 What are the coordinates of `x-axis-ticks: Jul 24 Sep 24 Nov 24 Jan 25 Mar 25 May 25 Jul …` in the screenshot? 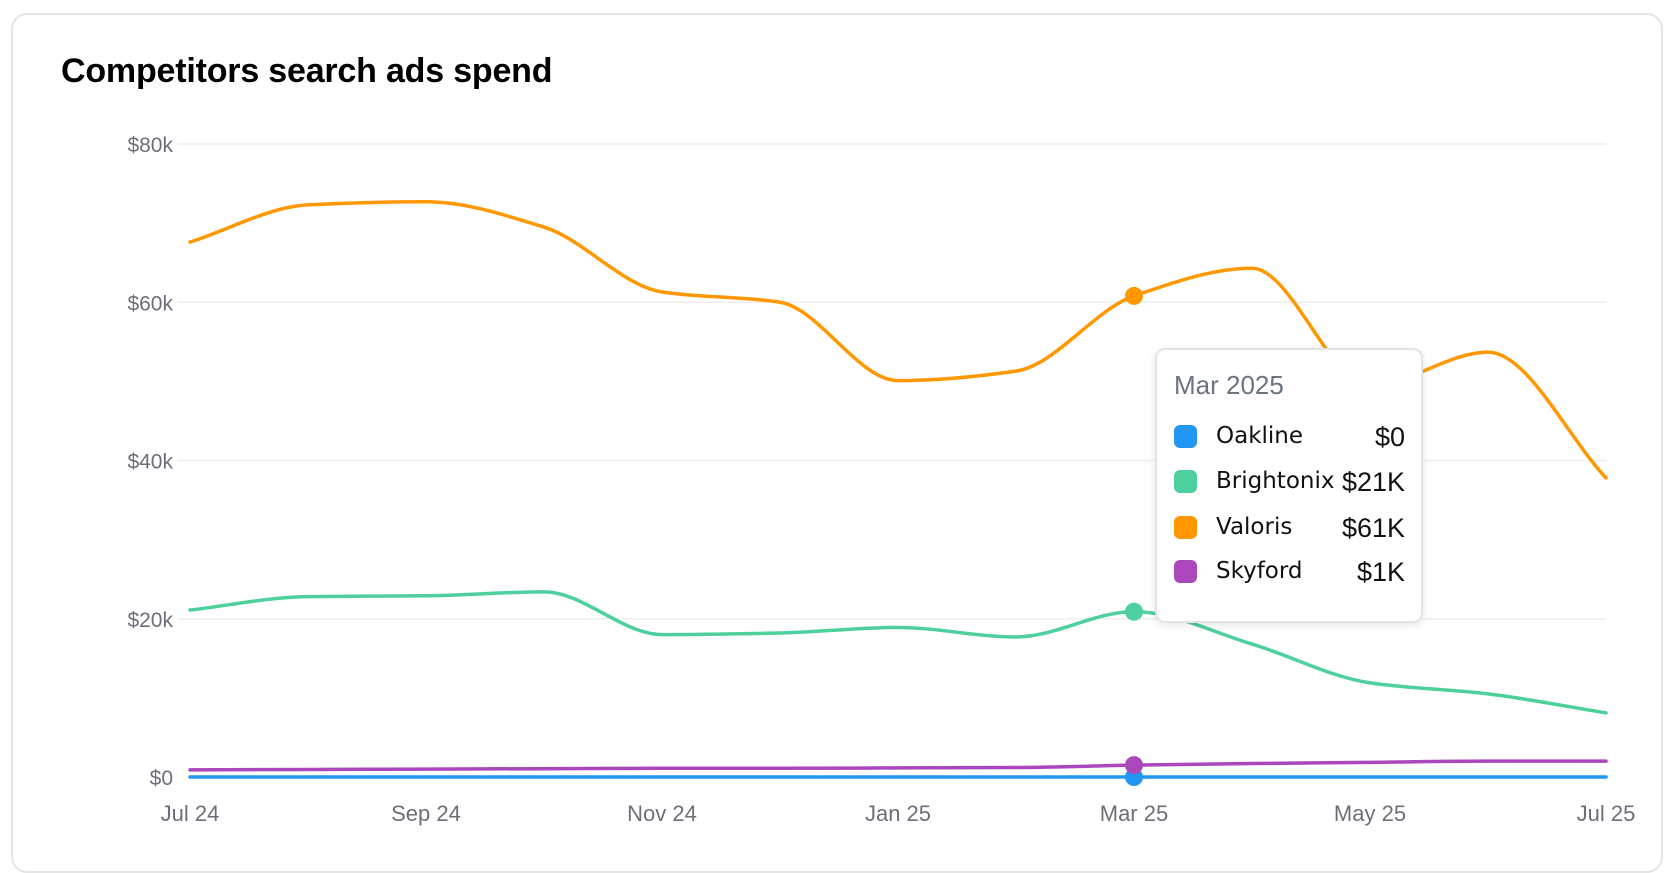 It's located at (898, 813).